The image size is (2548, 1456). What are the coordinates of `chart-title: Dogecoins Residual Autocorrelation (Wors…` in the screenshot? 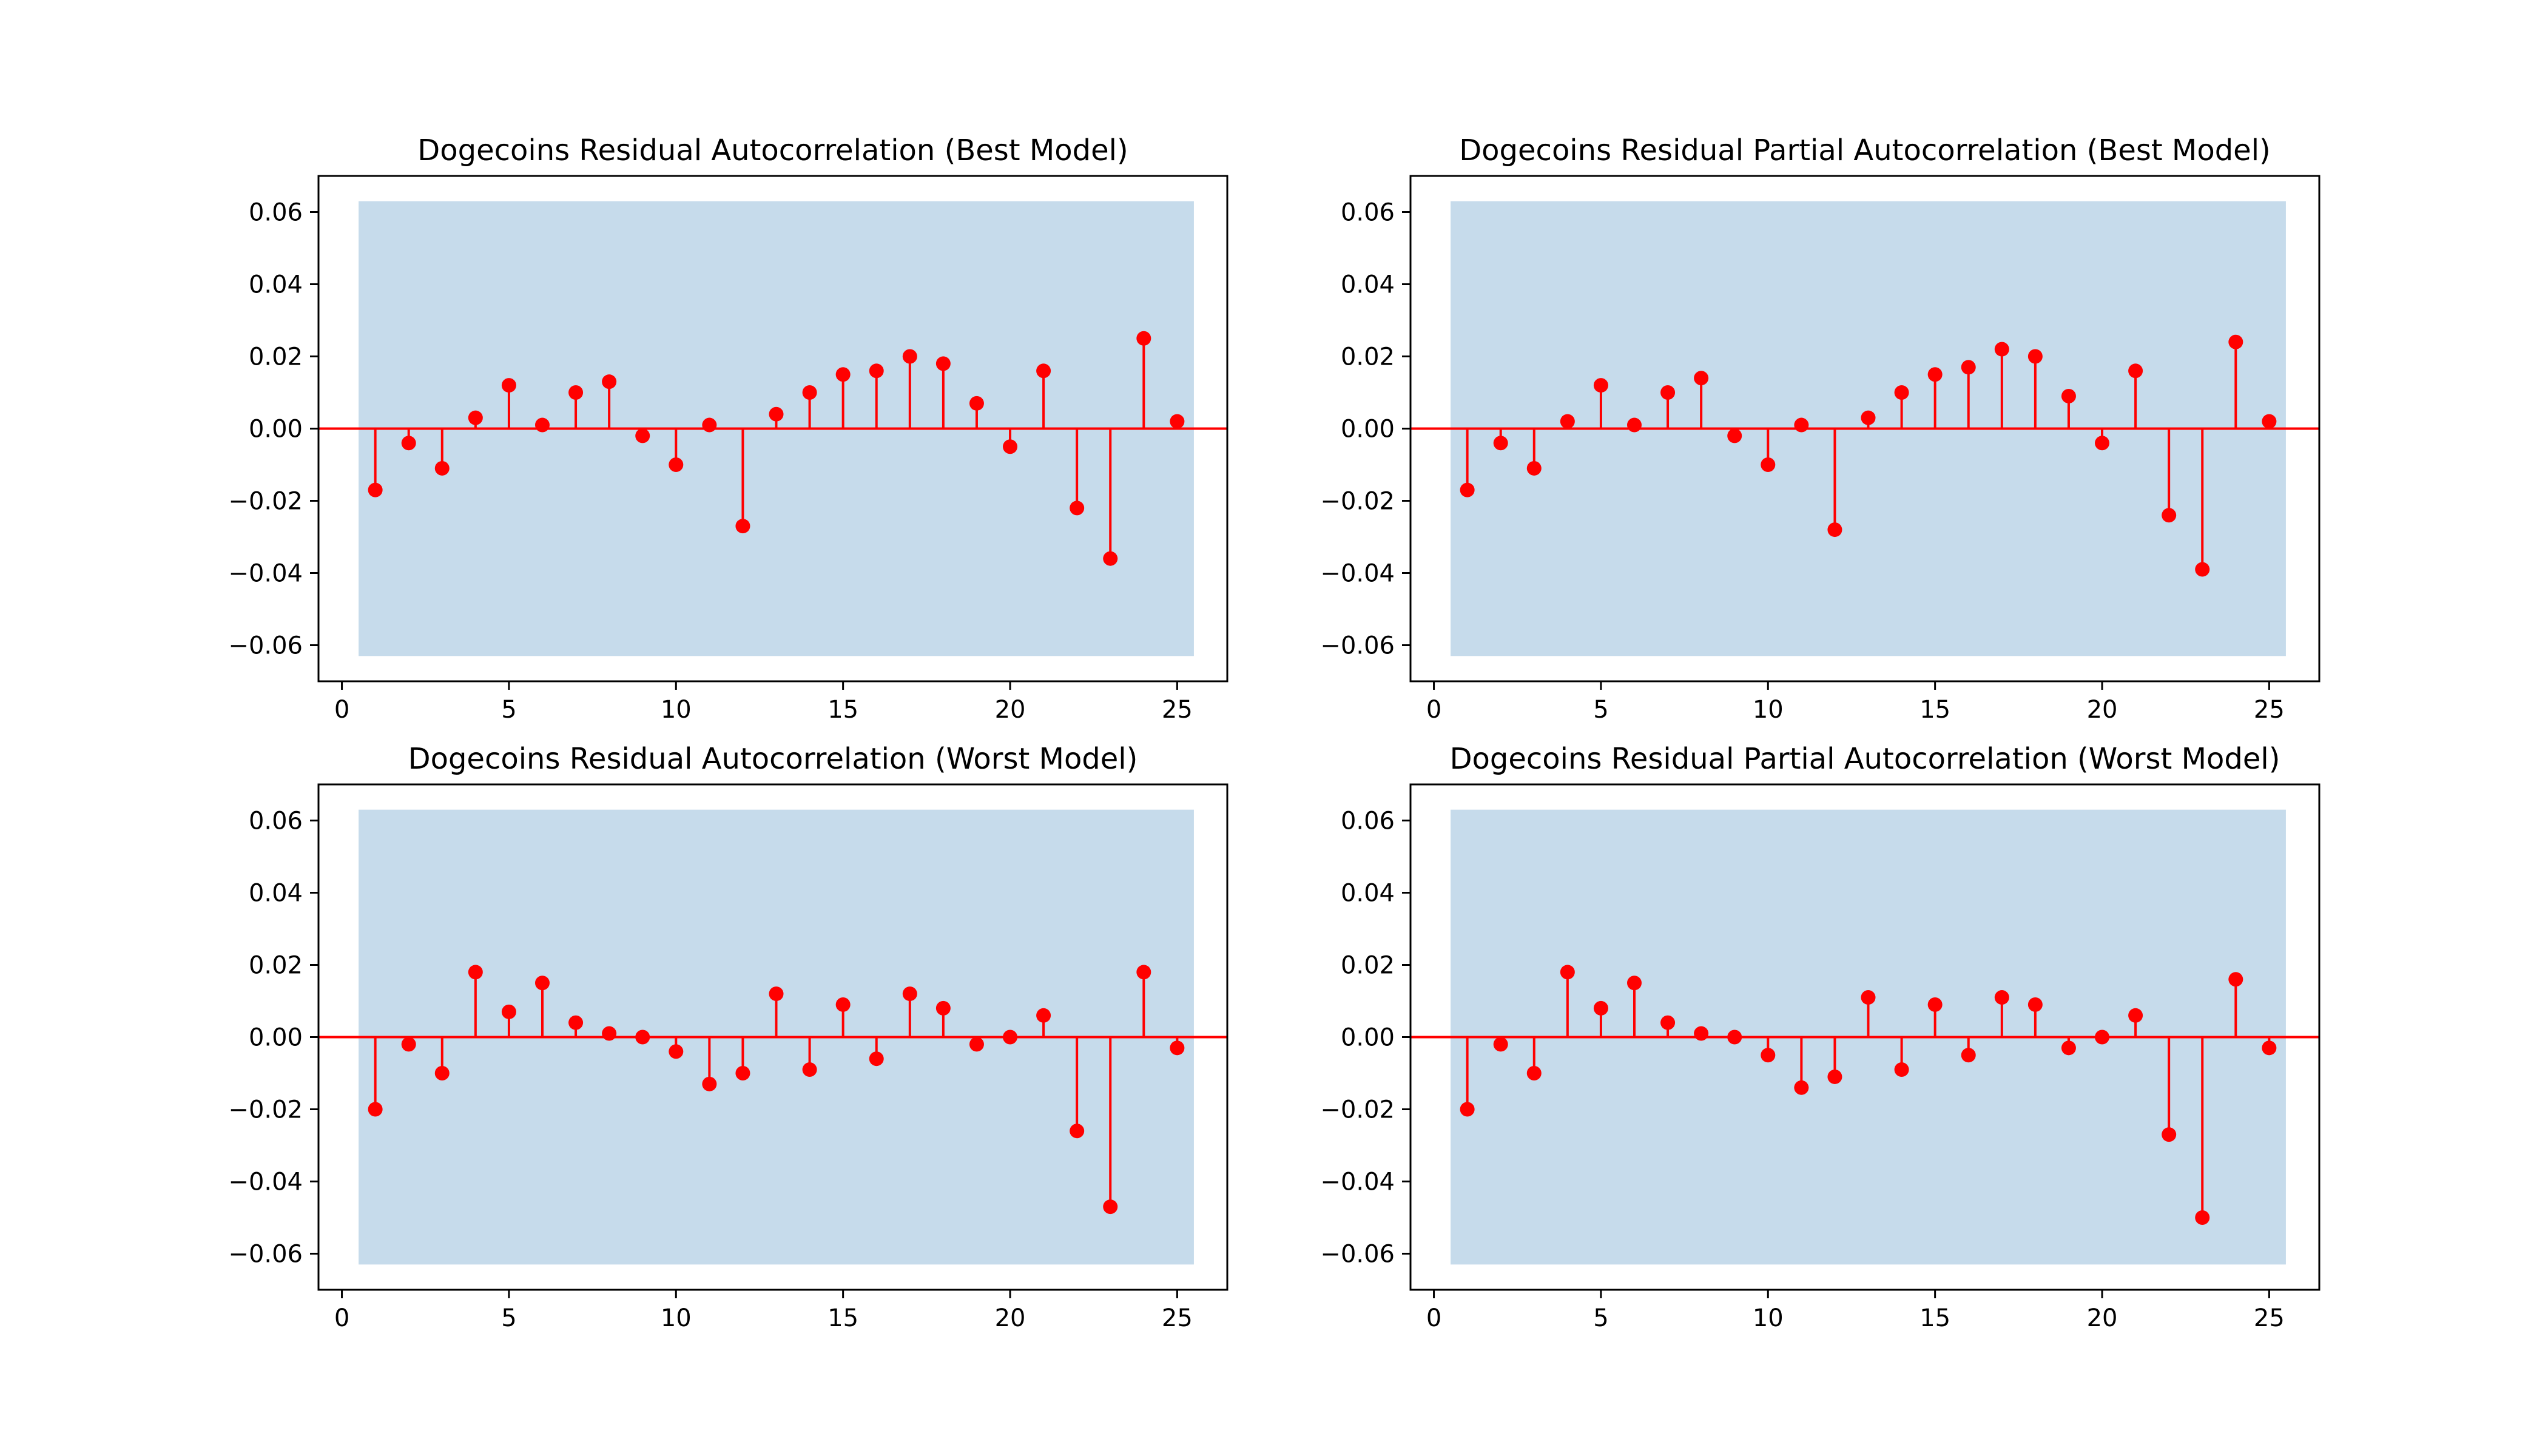 It's located at (773, 759).